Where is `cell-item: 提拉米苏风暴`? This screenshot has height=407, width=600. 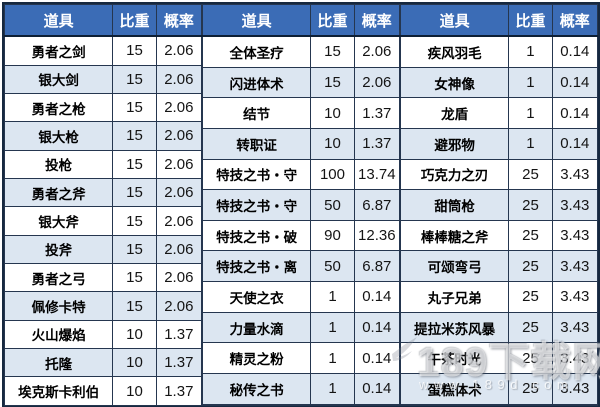 cell-item: 提拉米苏风暴 is located at coordinates (454, 327).